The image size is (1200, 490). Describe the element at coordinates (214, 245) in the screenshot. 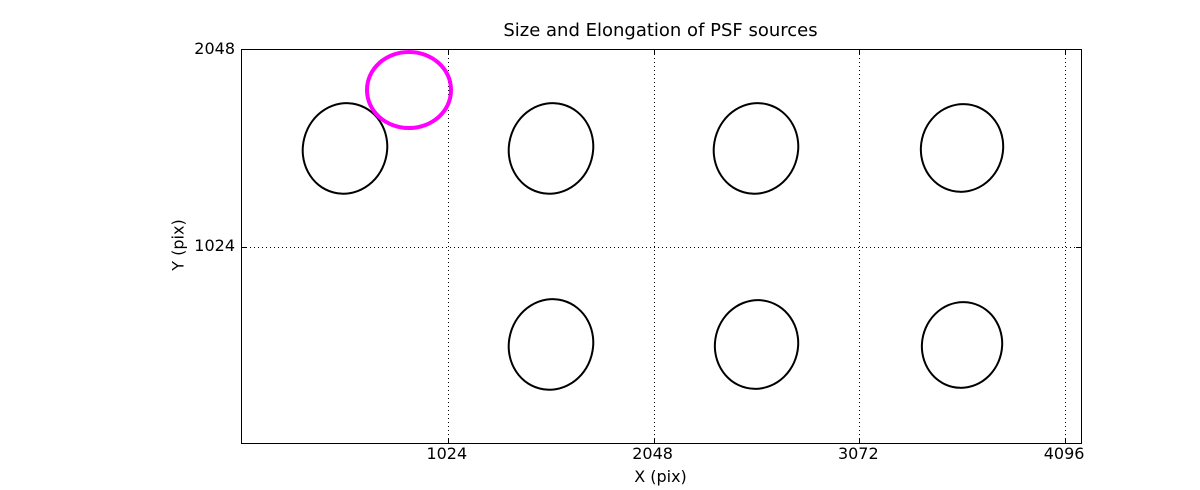

I see `y-tick-label: 1024` at that location.